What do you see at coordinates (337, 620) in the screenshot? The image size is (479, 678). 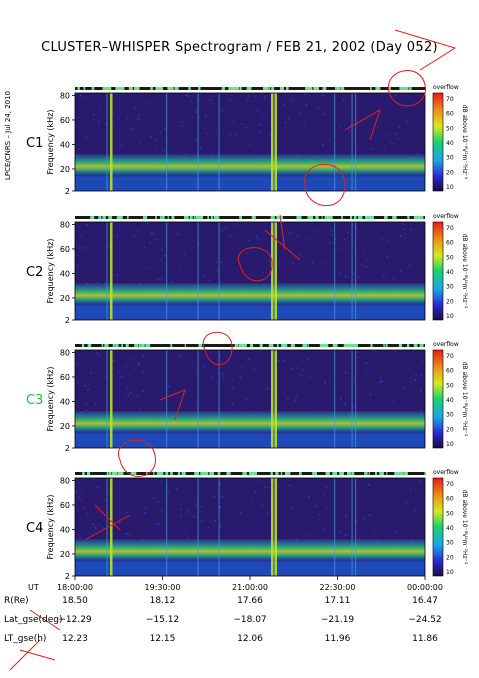 I see `ephemeris-value: −21.19` at bounding box center [337, 620].